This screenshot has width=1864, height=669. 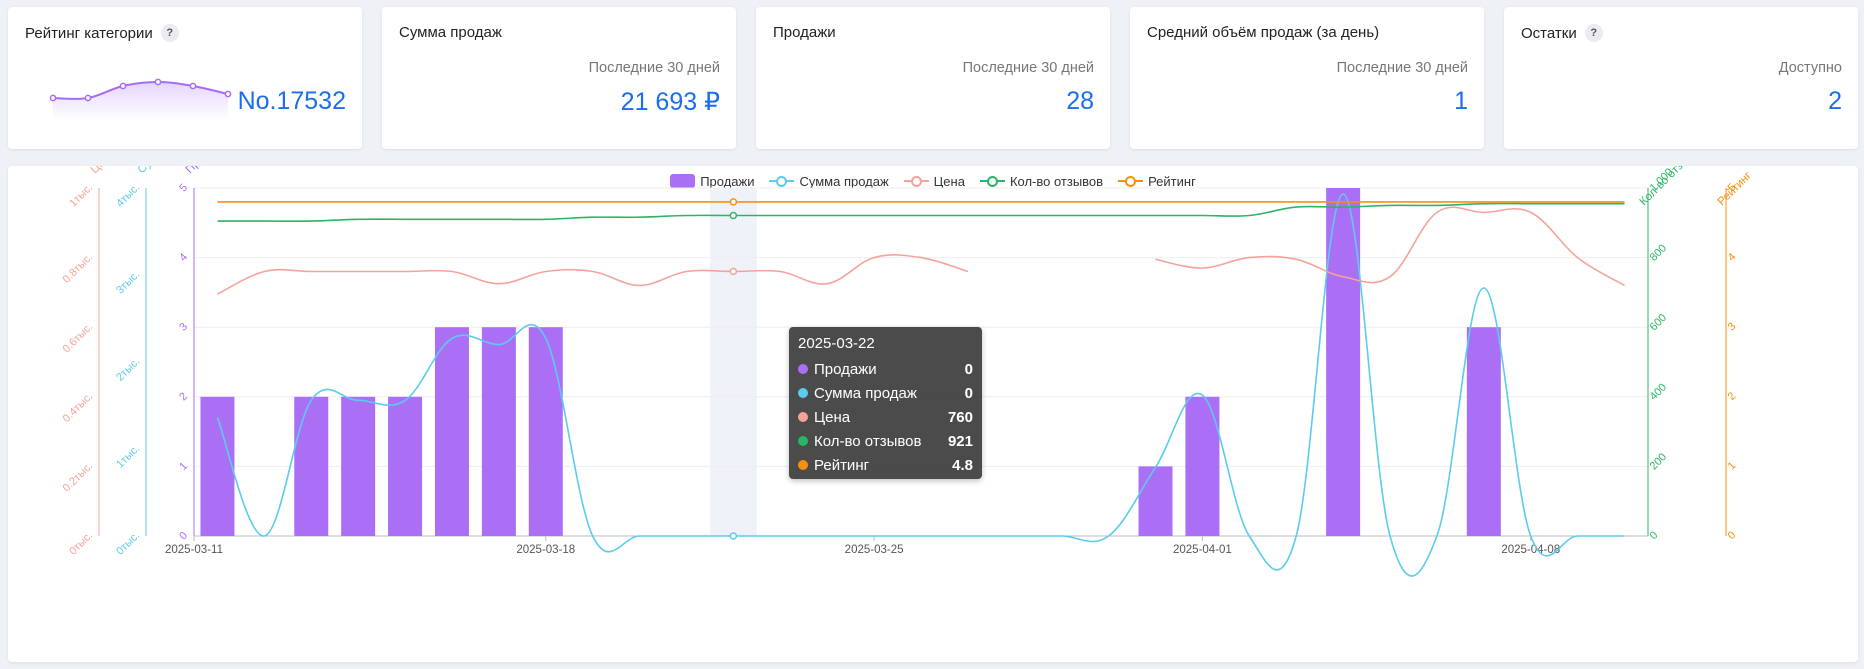 I want to click on rating-tick-label: 3, so click(x=1732, y=327).